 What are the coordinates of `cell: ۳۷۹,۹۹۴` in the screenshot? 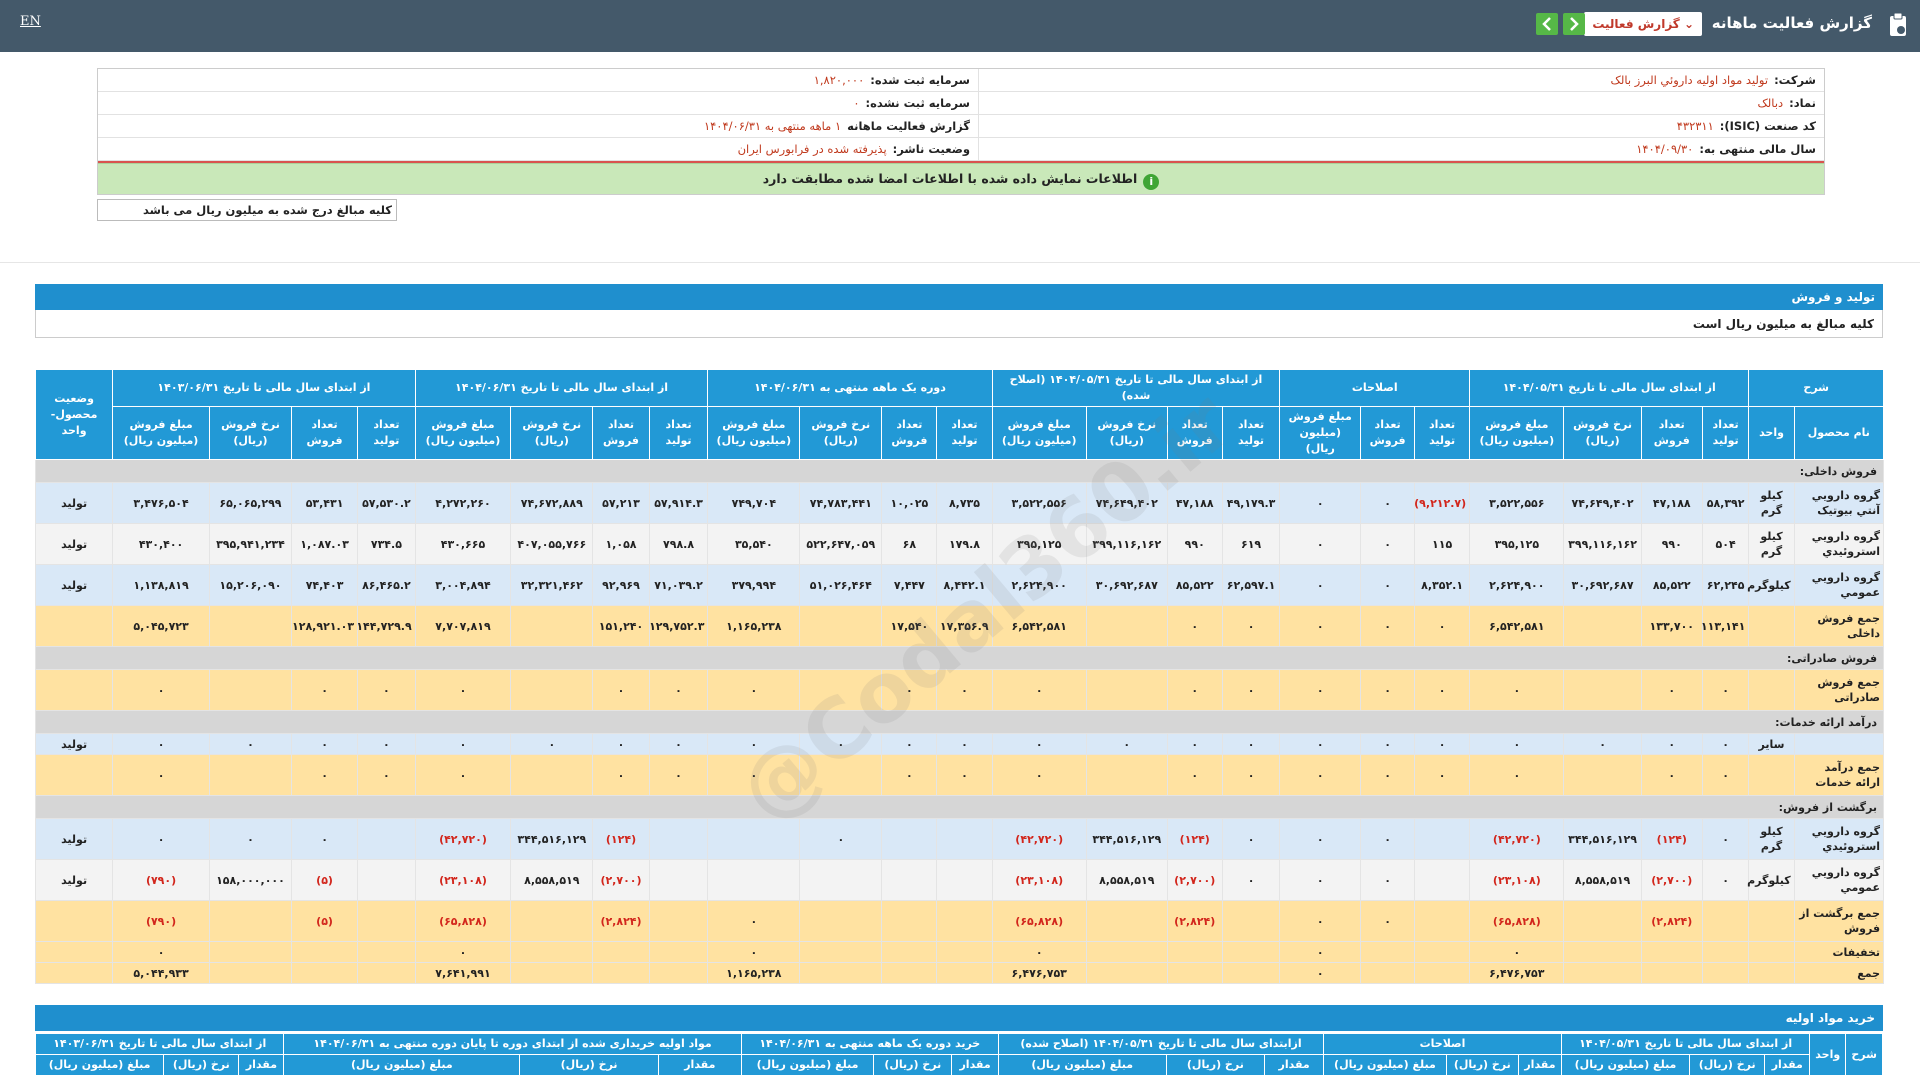 It's located at (754, 585).